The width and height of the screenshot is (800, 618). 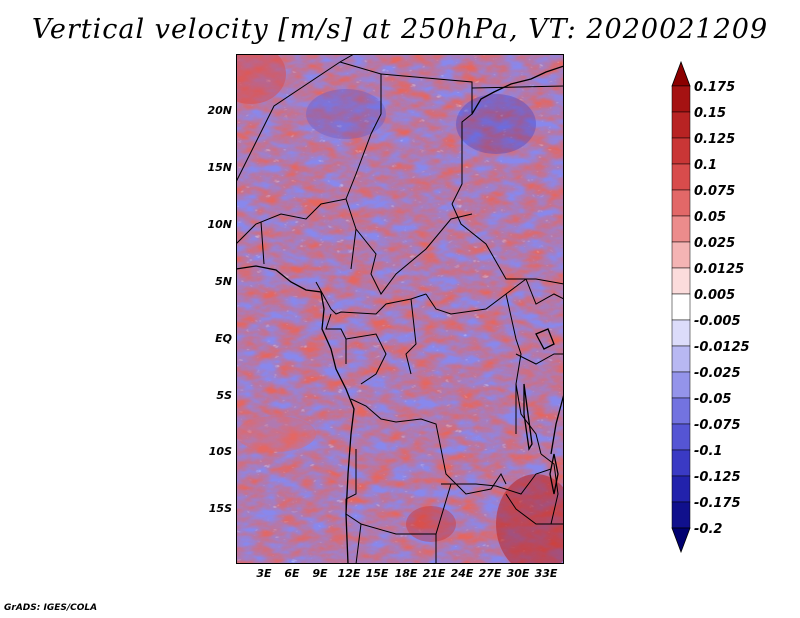 What do you see at coordinates (681, 73) in the screenshot?
I see `colorbar-top-arrow` at bounding box center [681, 73].